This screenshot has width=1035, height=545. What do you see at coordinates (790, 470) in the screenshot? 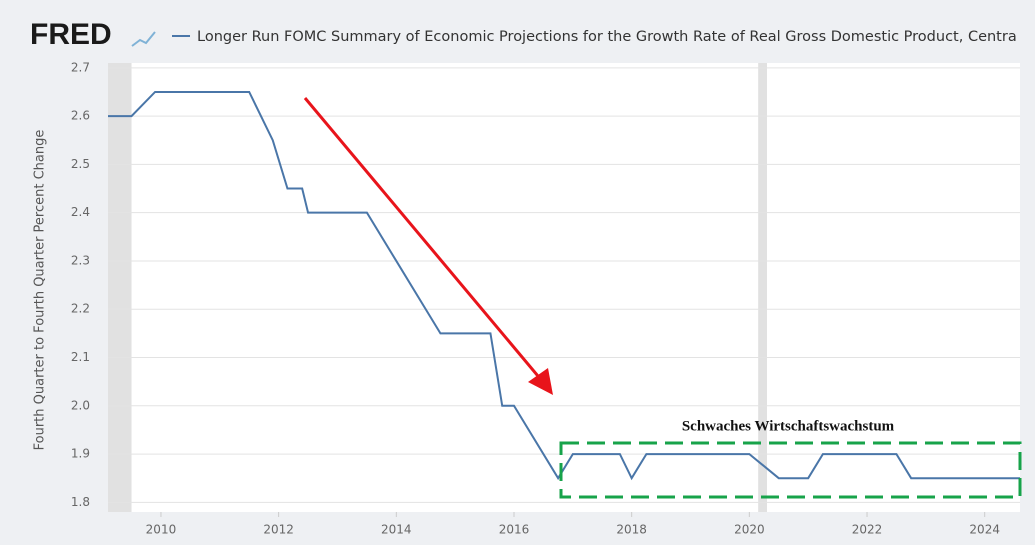
I see `annotation-box` at bounding box center [790, 470].